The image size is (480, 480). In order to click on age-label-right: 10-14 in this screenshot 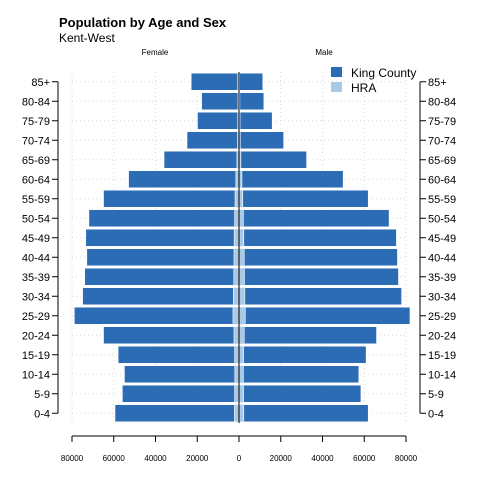, I will do `click(442, 375)`.